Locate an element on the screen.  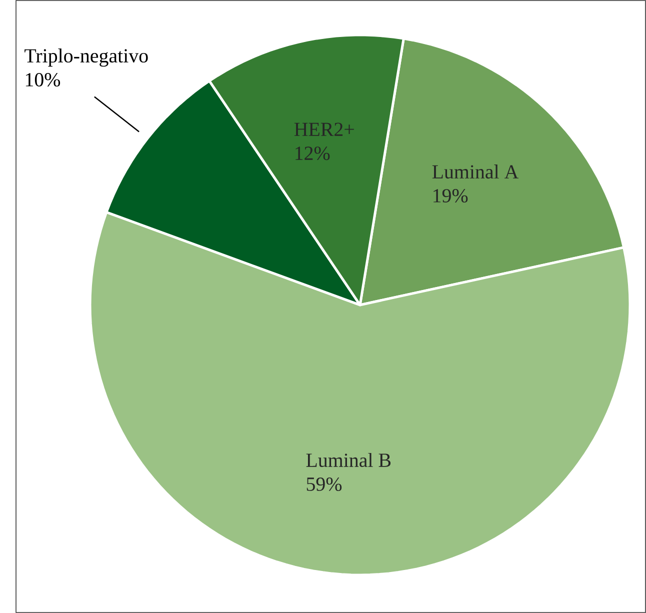
slice-label: HER2+ is located at coordinates (324, 129).